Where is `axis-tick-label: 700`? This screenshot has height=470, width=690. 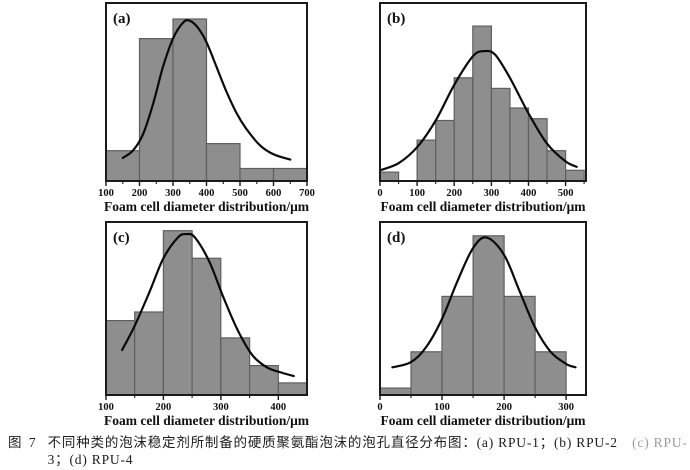
axis-tick-label: 700 is located at coordinates (307, 193).